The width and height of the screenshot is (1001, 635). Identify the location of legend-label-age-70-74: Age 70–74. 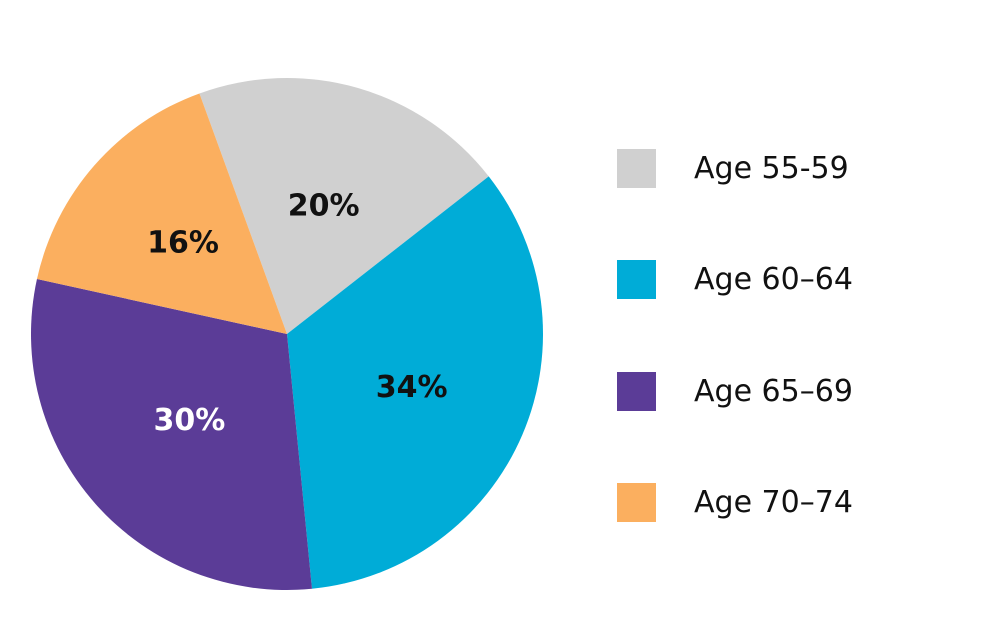
(773, 502).